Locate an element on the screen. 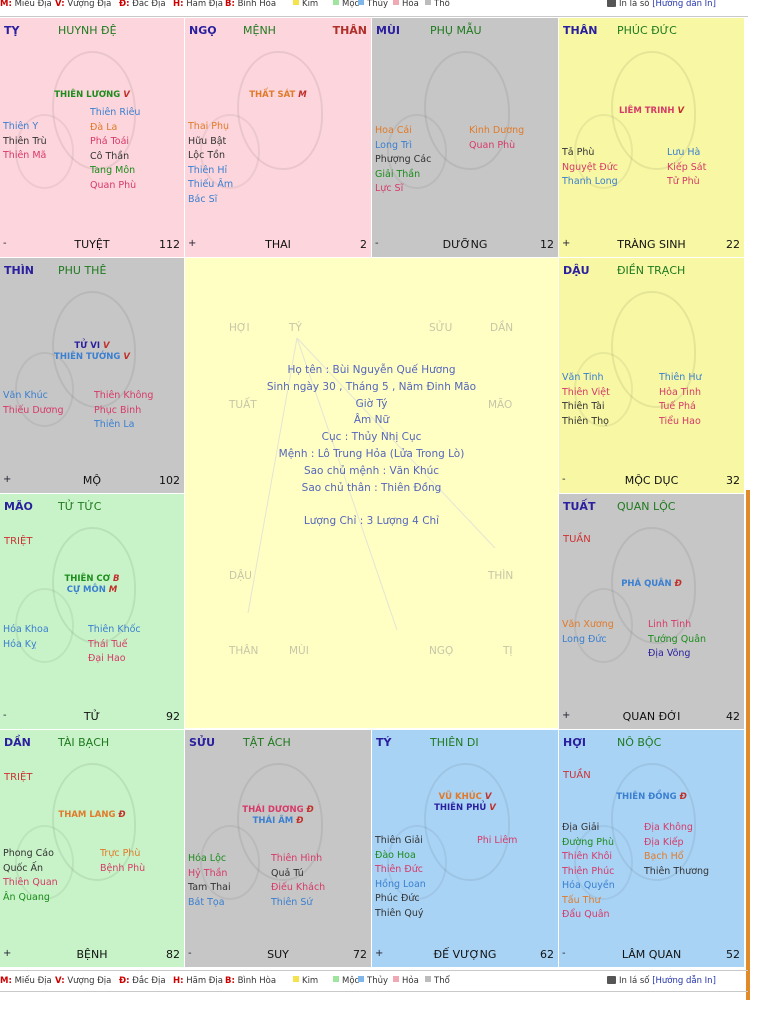 This screenshot has height=1023, width=768. minor-star: Thiên Y is located at coordinates (21, 126).